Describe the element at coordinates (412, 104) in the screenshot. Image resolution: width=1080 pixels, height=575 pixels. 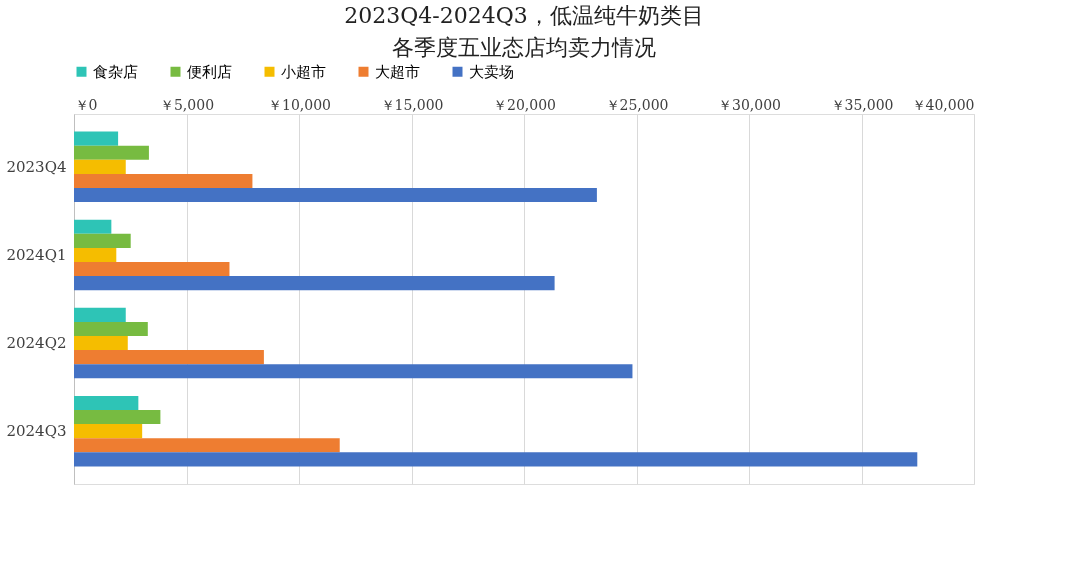
I see `x-tick-label: ￥15,000` at that location.